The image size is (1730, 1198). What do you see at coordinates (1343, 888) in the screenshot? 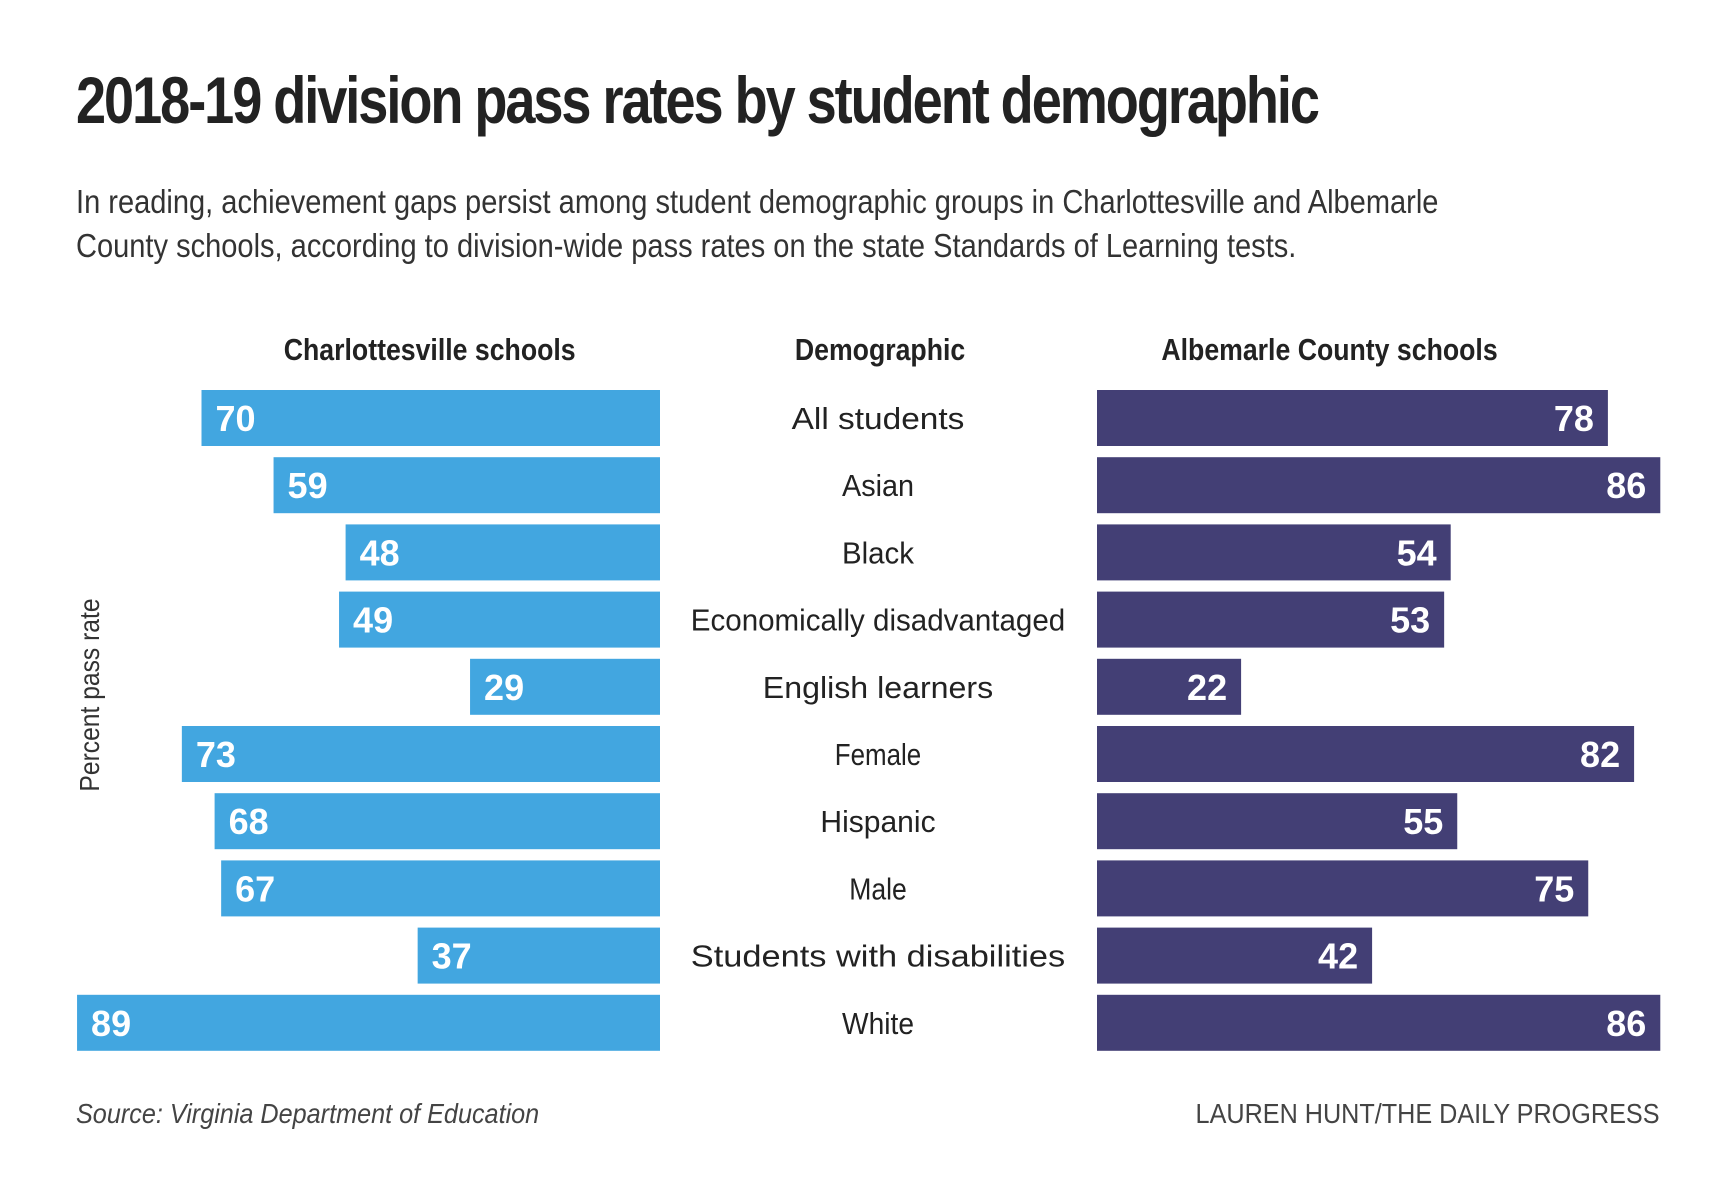
I see `bar-albemarle-male` at bounding box center [1343, 888].